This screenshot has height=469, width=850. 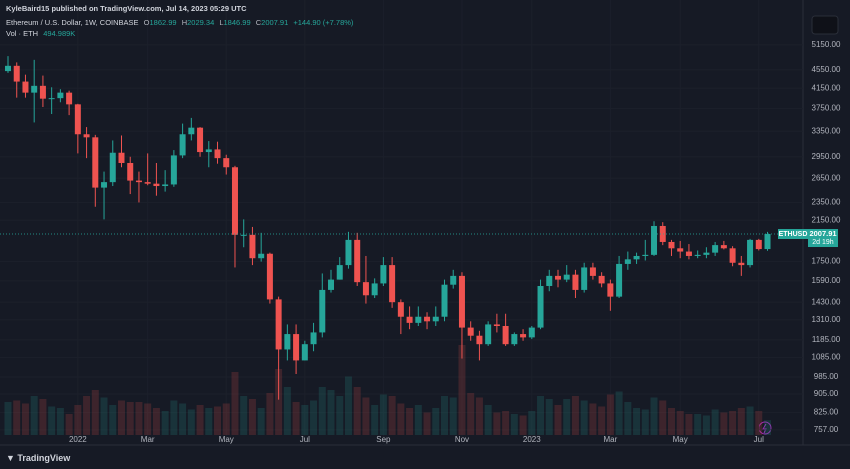 I want to click on y-tick-label: 1750.00, so click(x=826, y=261).